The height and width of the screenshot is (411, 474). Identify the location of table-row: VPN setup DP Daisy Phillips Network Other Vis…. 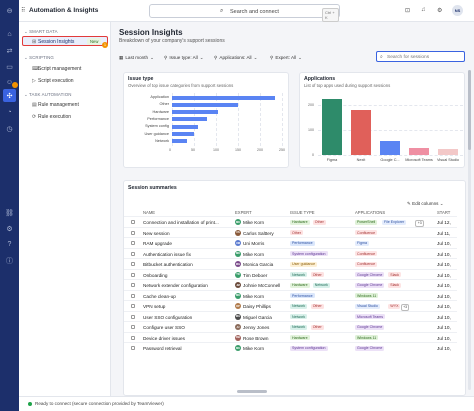
(290, 305).